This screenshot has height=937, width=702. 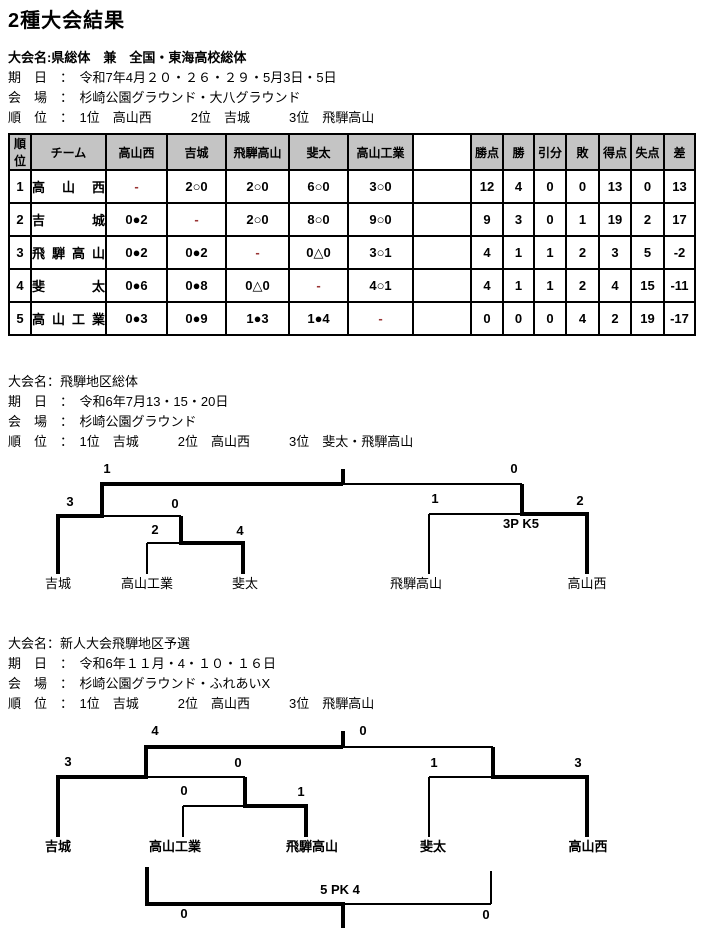 I want to click on hida-bracket-lines, so click(x=322, y=521).